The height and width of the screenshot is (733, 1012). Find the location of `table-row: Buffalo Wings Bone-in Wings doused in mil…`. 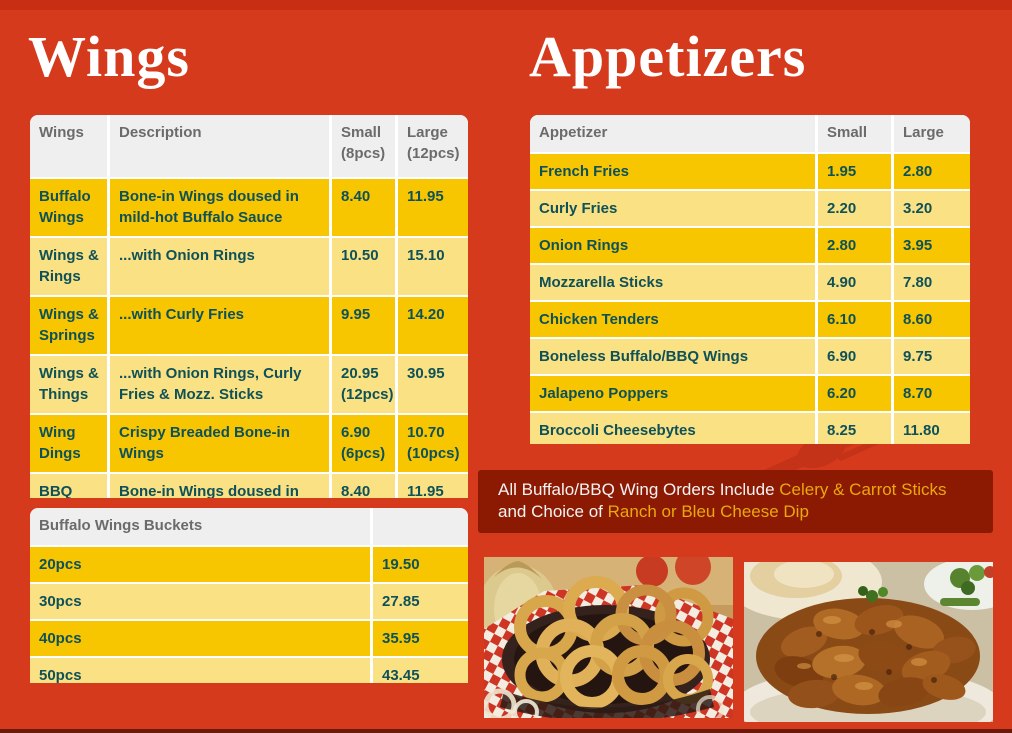

table-row: Buffalo Wings Bone-in Wings doused in mil… is located at coordinates (249, 206).